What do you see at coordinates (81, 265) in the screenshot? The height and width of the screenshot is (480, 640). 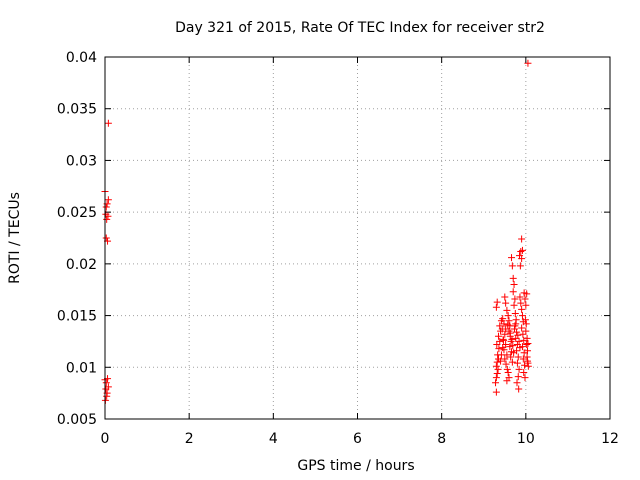 I see `y-tick-label: 0.02` at bounding box center [81, 265].